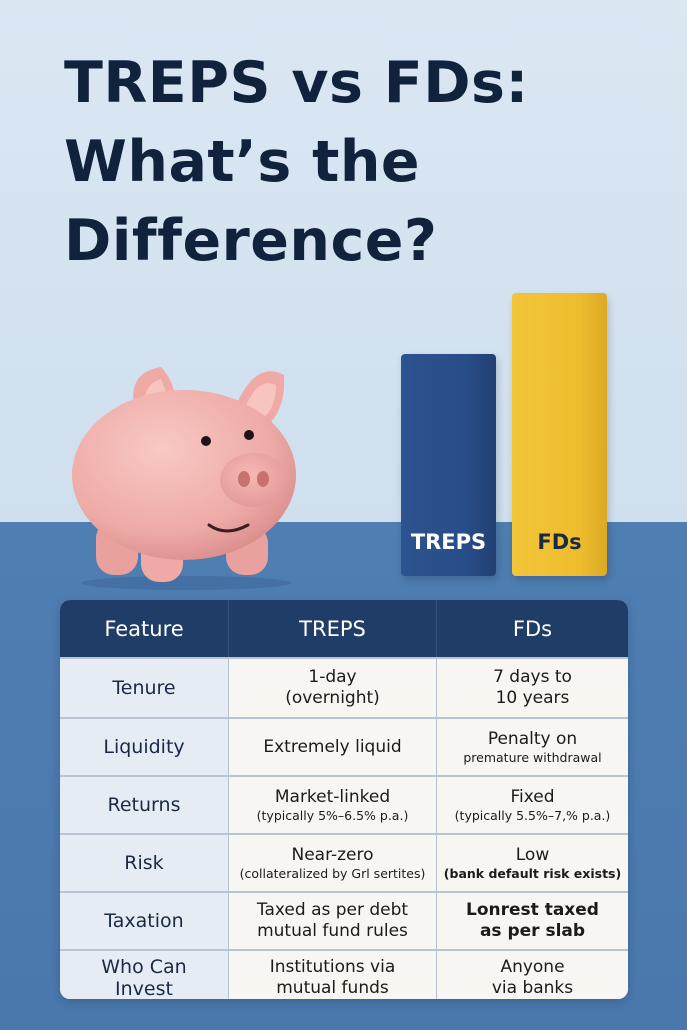 This screenshot has width=687, height=1030. Describe the element at coordinates (332, 910) in the screenshot. I see `treps-main: Taxed as per debt` at that location.